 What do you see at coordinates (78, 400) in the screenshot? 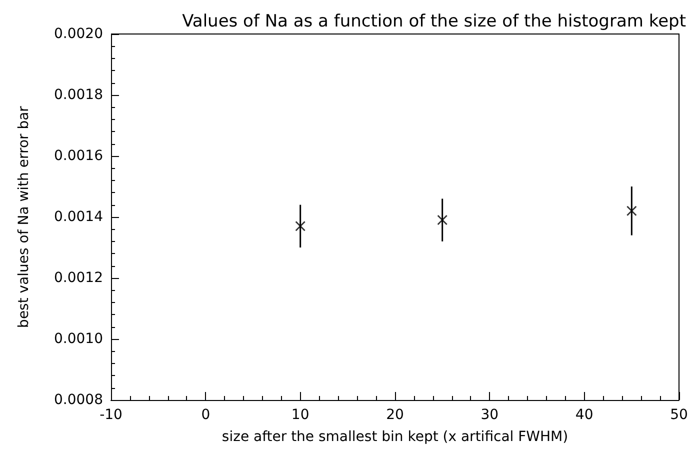
I see `y-tick-label: 0.0008` at bounding box center [78, 400].